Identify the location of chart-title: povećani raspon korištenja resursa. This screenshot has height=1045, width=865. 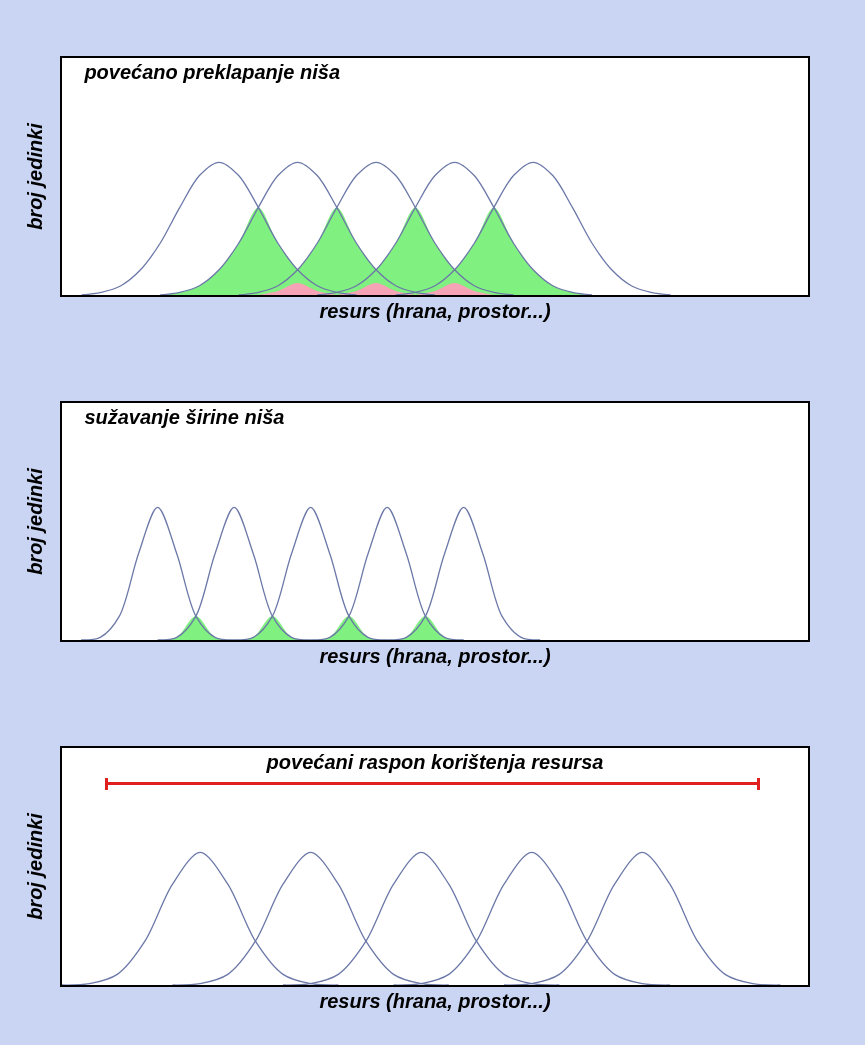
(434, 762).